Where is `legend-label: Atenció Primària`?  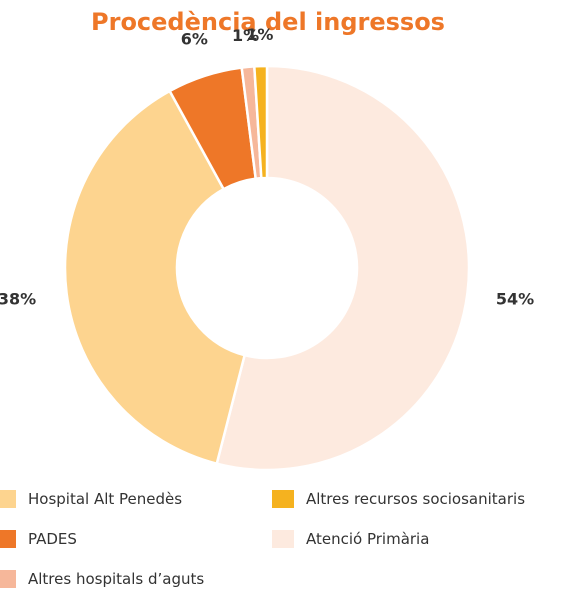 legend-label: Atenció Primària is located at coordinates (368, 539).